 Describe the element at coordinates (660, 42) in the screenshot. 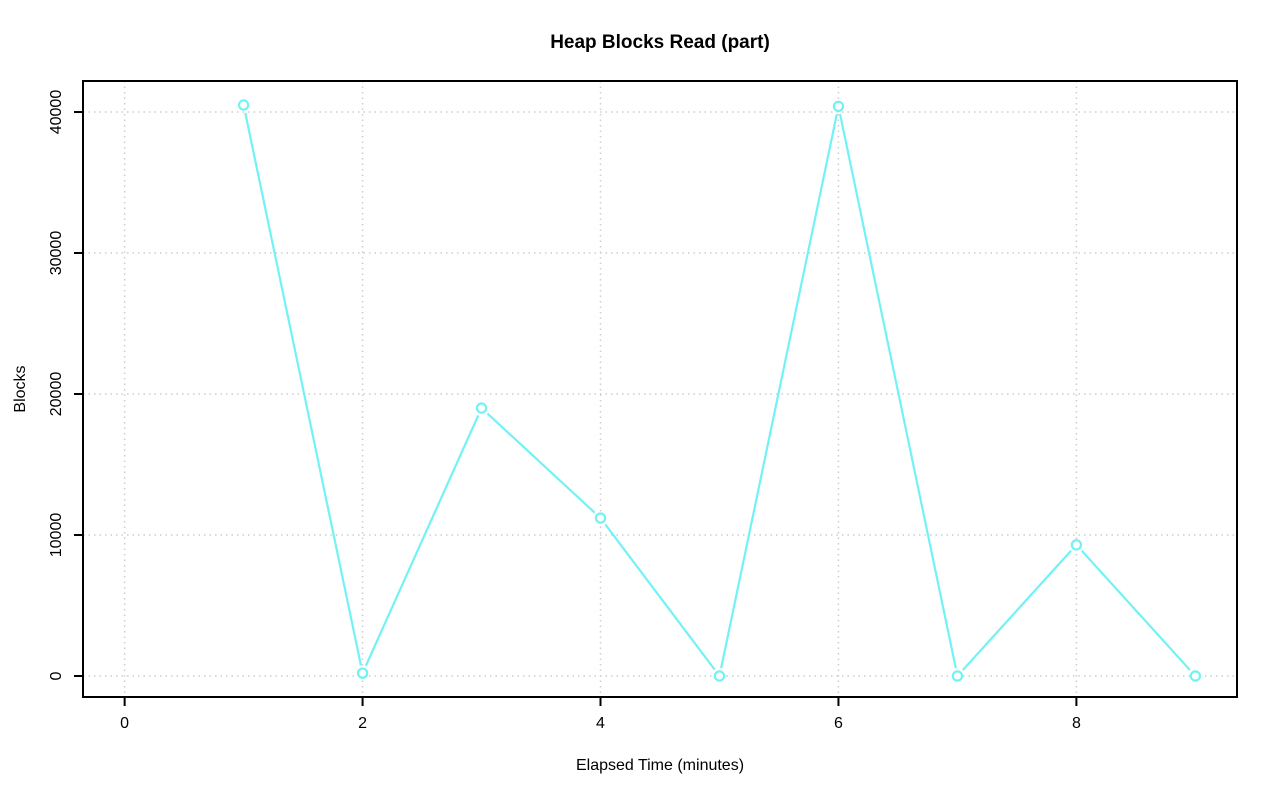

I see `chart-title: Heap Blocks Read (part)` at that location.